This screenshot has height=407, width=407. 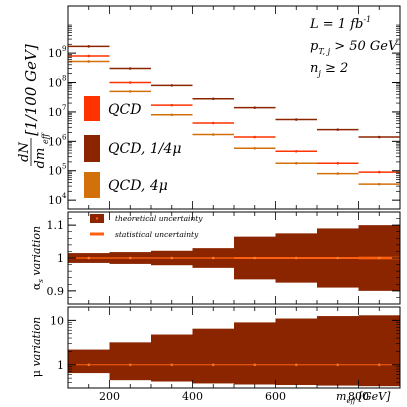 I want to click on x-tick-label: 200, so click(x=109, y=396).